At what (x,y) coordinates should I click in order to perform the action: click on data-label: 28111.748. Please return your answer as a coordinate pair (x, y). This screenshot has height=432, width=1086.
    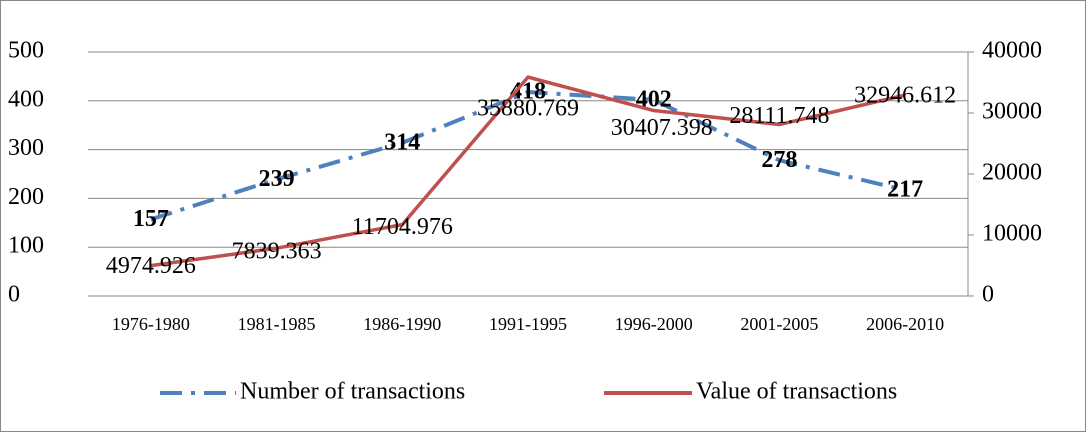
    Looking at the image, I should click on (779, 116).